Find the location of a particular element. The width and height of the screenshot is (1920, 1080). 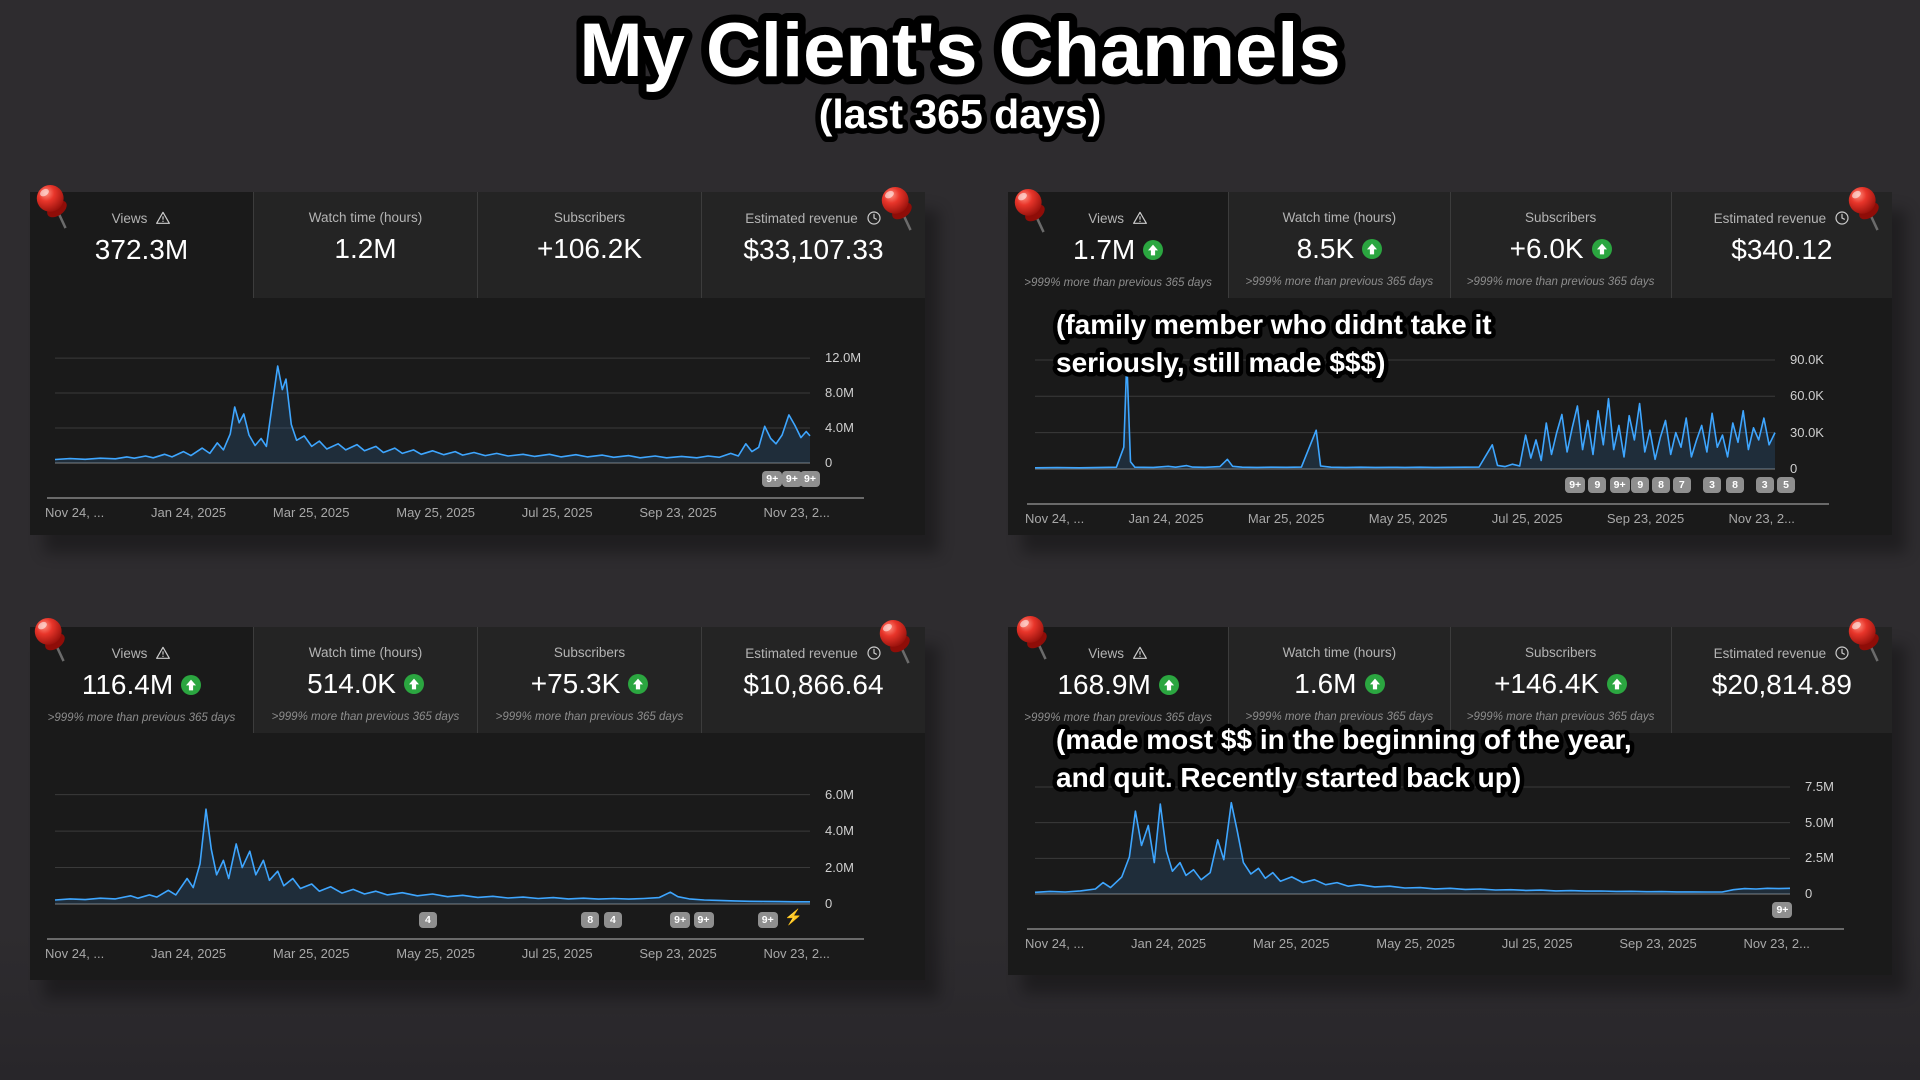

marker-count-badge: 7 is located at coordinates (1681, 485).